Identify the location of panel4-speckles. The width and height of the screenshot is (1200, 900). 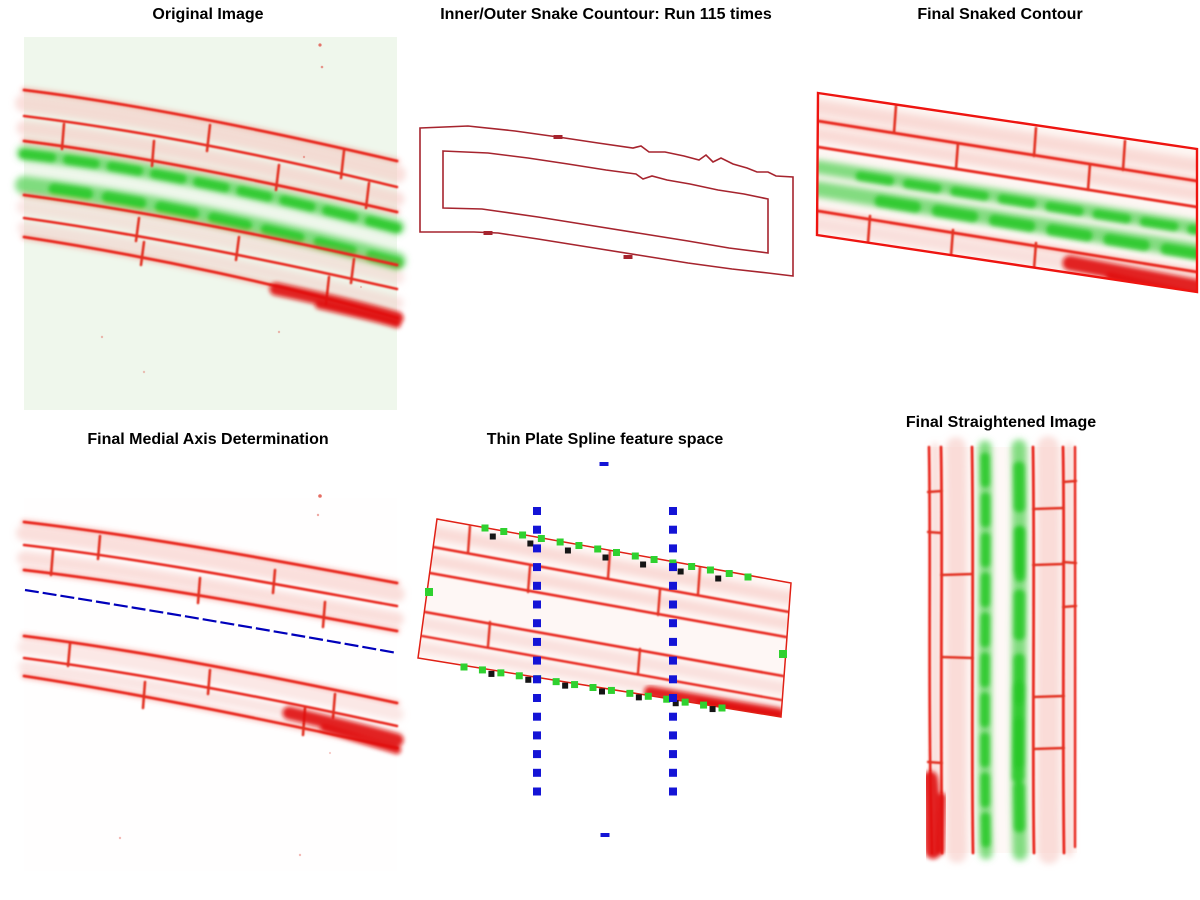
(225, 675).